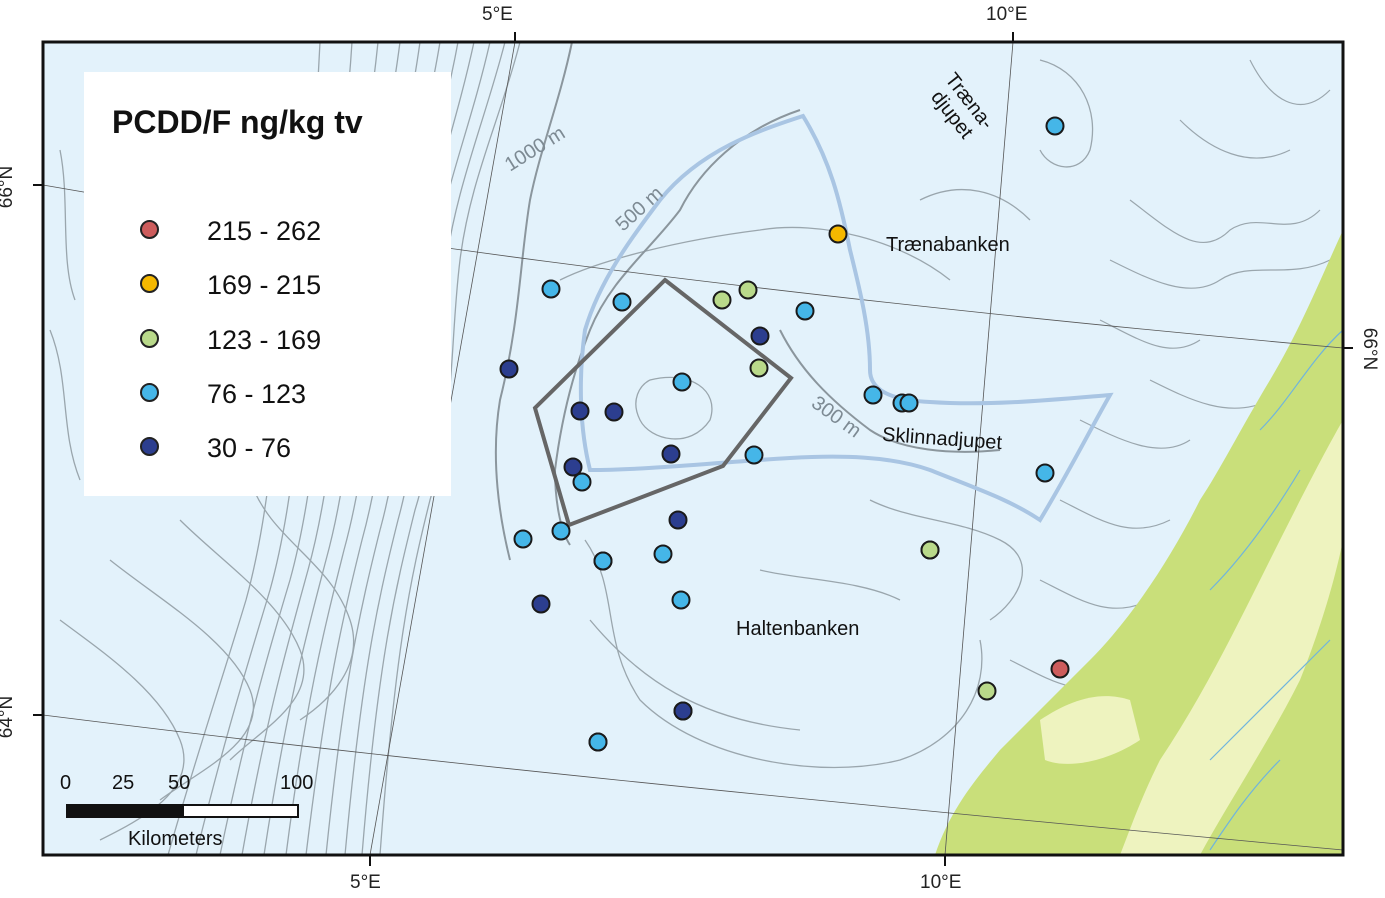 The height and width of the screenshot is (898, 1385). Describe the element at coordinates (1370, 349) in the screenshot. I see `lat-label-right-66n: 66°N` at that location.